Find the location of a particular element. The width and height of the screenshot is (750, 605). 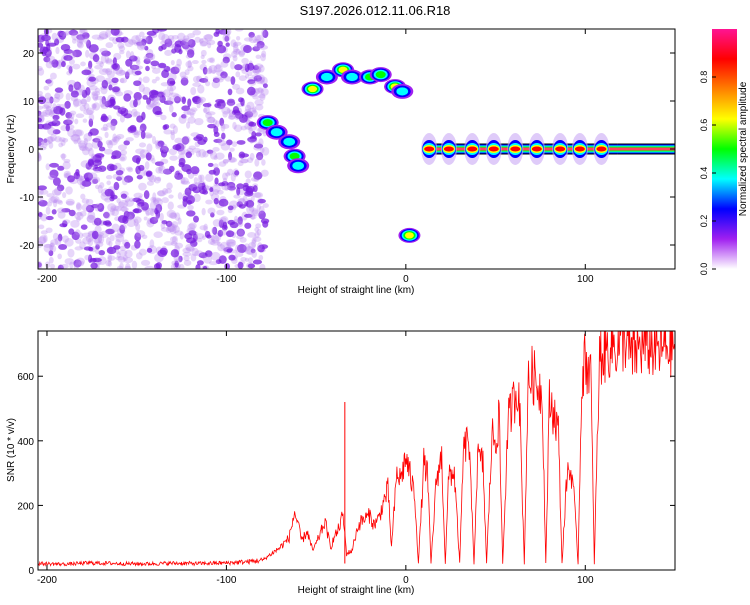

spectral-blob is located at coordinates (409, 235).